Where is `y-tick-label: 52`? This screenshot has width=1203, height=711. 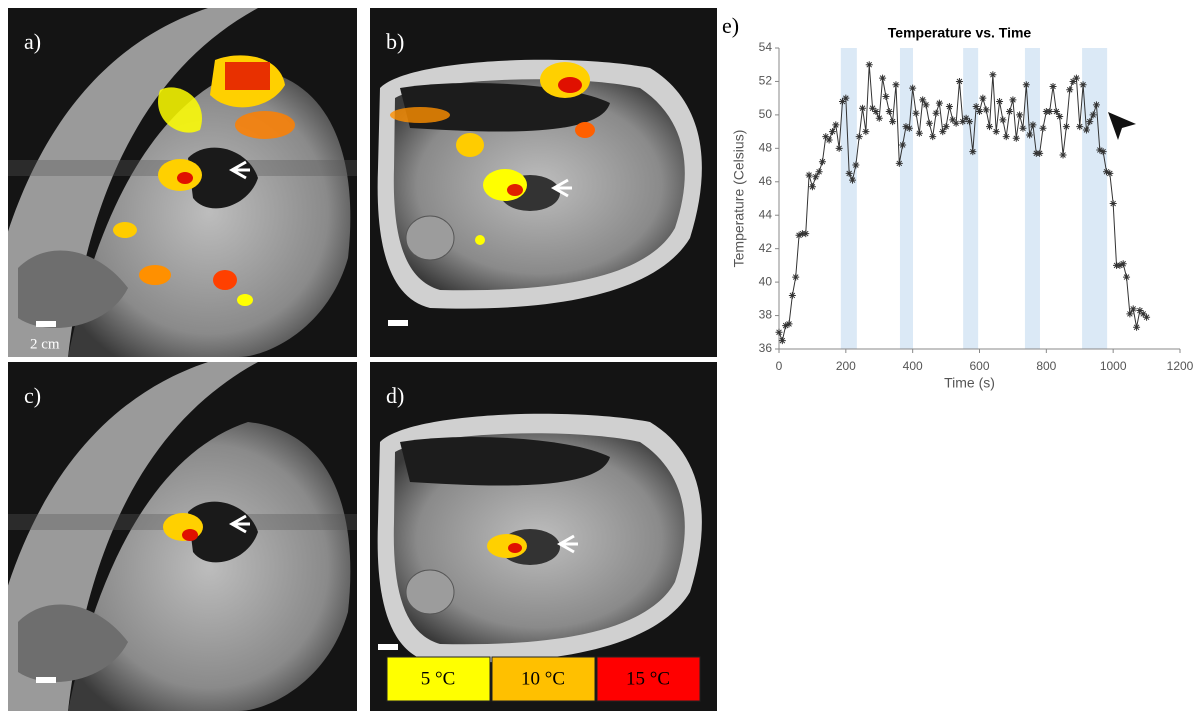 y-tick-label: 52 is located at coordinates (766, 81).